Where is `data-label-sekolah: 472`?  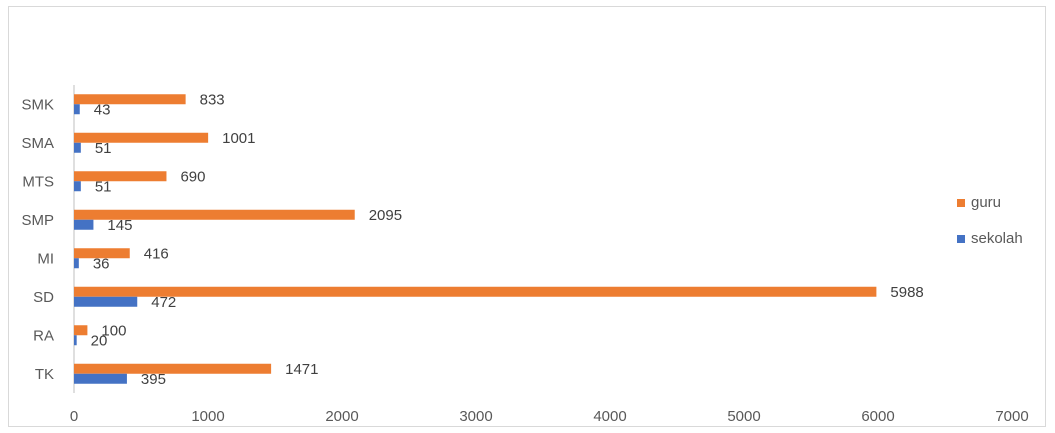 data-label-sekolah: 472 is located at coordinates (163, 302).